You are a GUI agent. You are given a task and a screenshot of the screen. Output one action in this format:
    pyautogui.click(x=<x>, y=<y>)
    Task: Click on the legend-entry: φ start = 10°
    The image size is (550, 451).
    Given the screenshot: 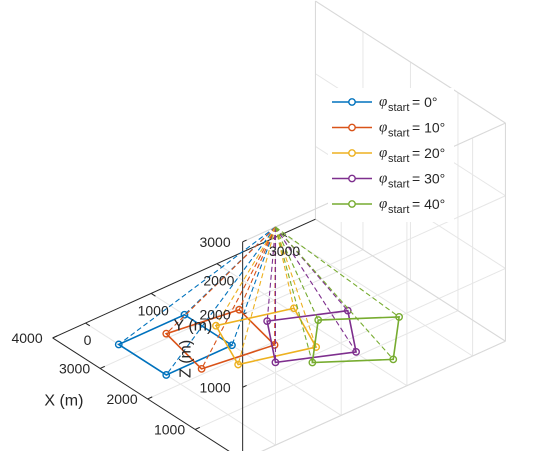 What is the action you would take?
    pyautogui.click(x=388, y=130)
    